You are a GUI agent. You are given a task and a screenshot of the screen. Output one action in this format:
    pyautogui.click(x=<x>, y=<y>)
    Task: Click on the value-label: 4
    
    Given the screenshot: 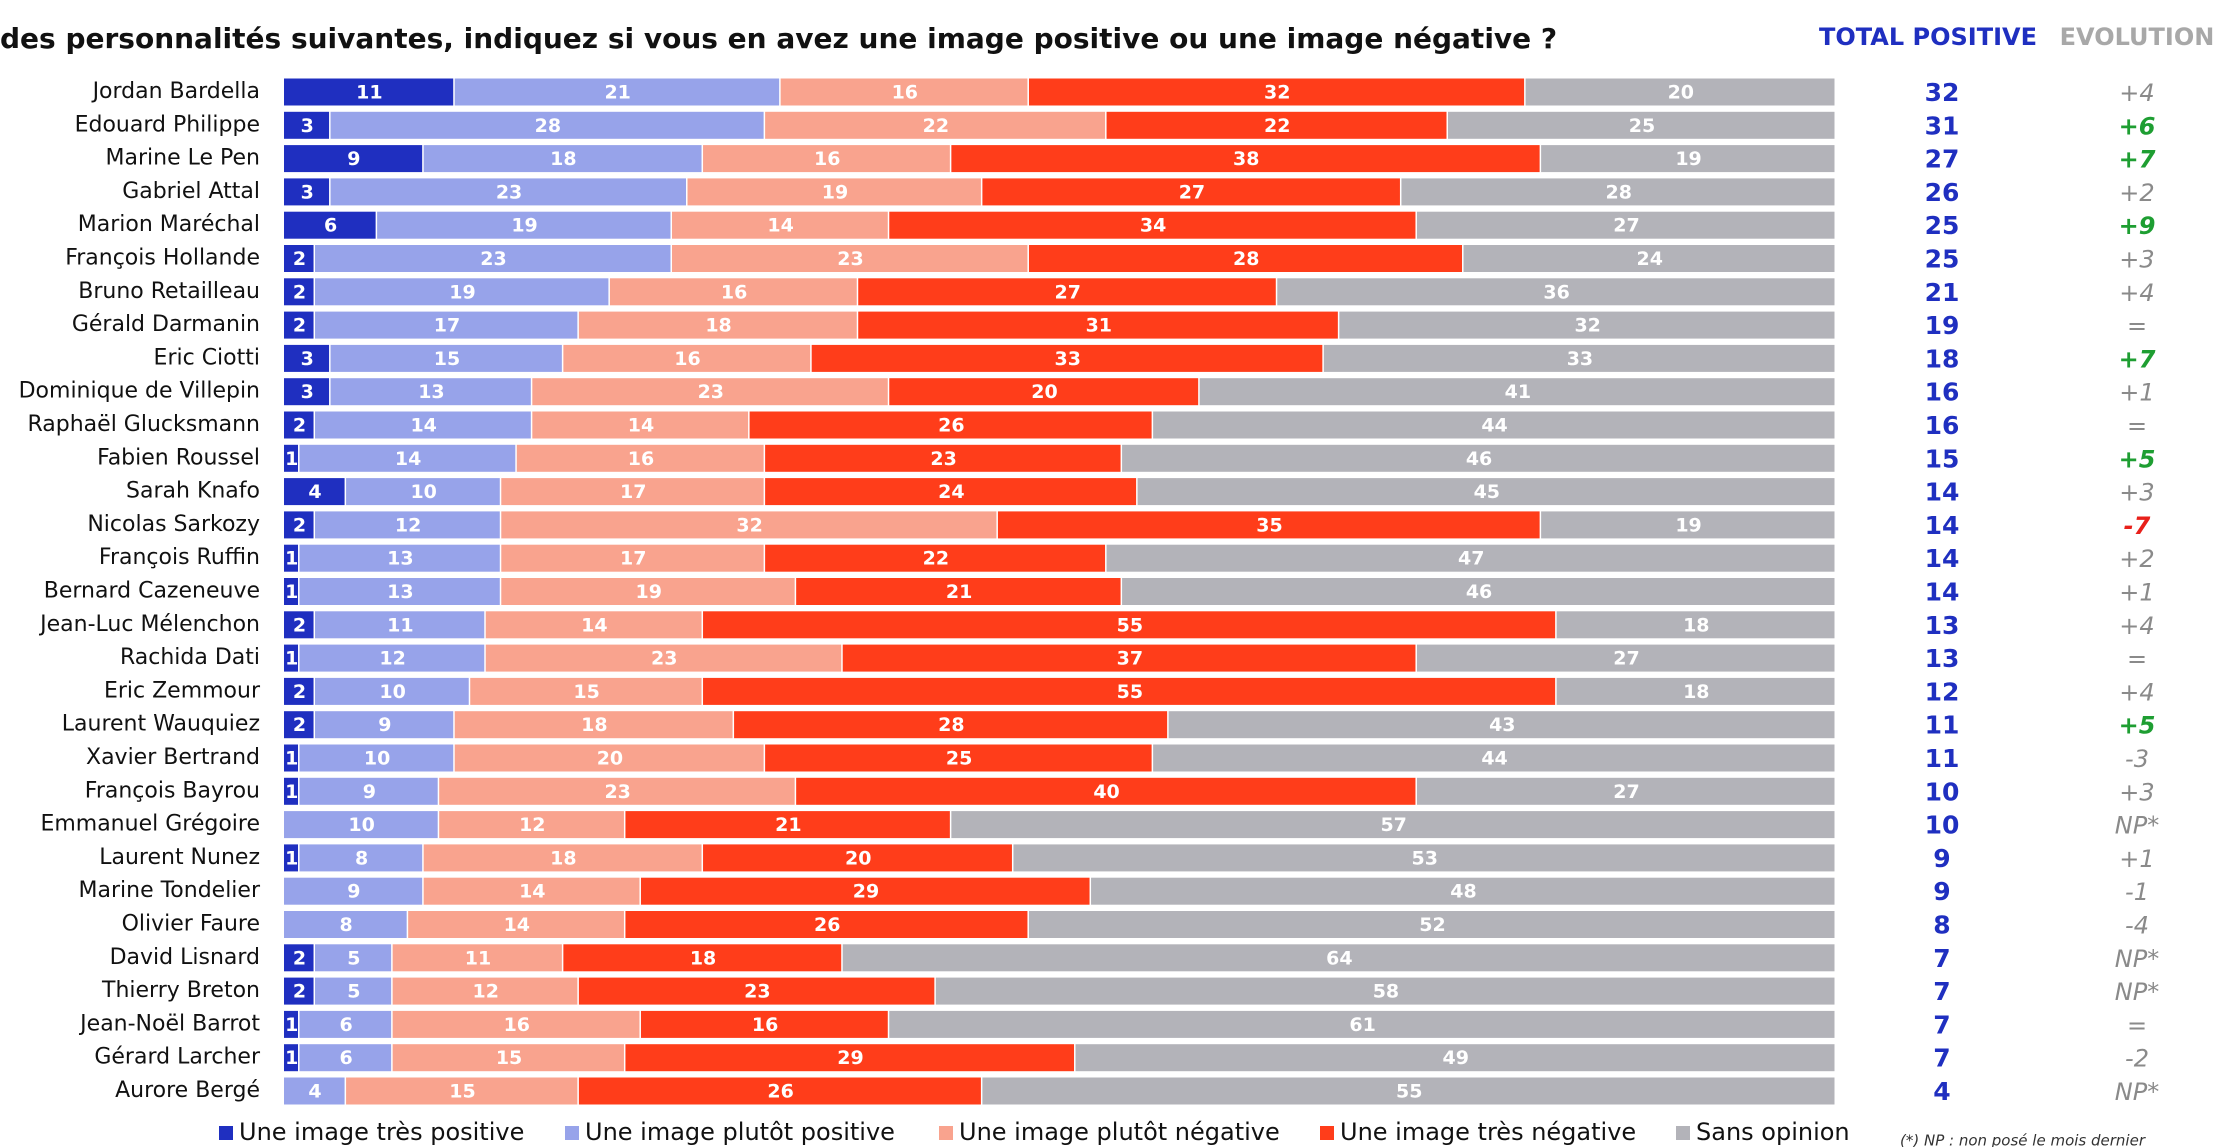 What is the action you would take?
    pyautogui.click(x=314, y=1092)
    